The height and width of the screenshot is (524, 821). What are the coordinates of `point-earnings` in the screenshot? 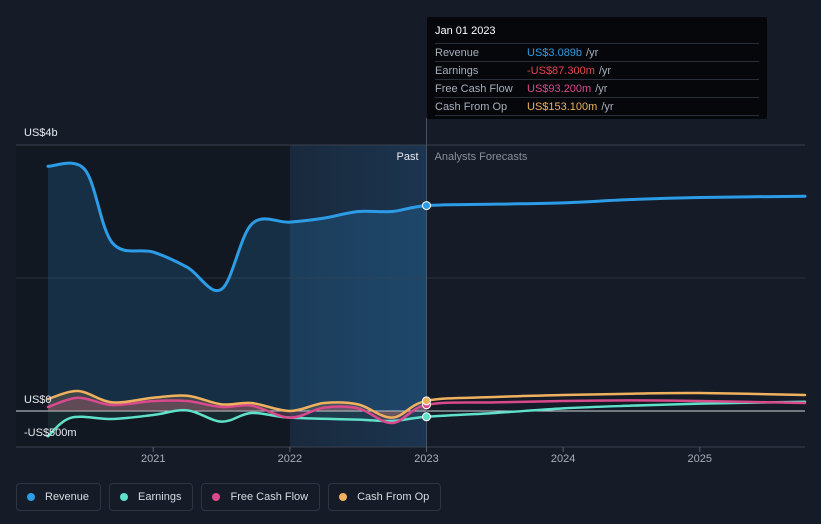 It's located at (426, 417).